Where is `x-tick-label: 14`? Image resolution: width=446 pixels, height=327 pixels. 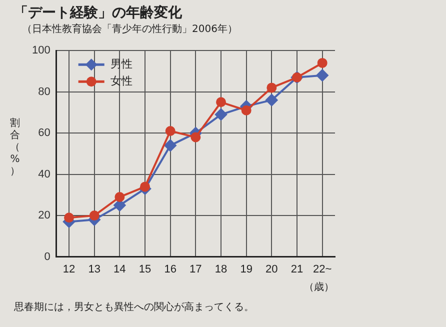
x-tick-label: 14 is located at coordinates (120, 269).